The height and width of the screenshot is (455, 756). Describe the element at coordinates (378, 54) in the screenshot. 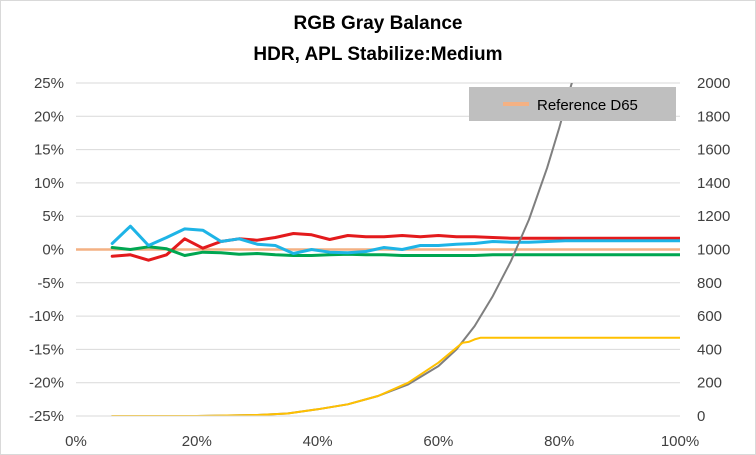

I see `chart-title-line-2: HDR, APL Stabilize:Medium` at that location.